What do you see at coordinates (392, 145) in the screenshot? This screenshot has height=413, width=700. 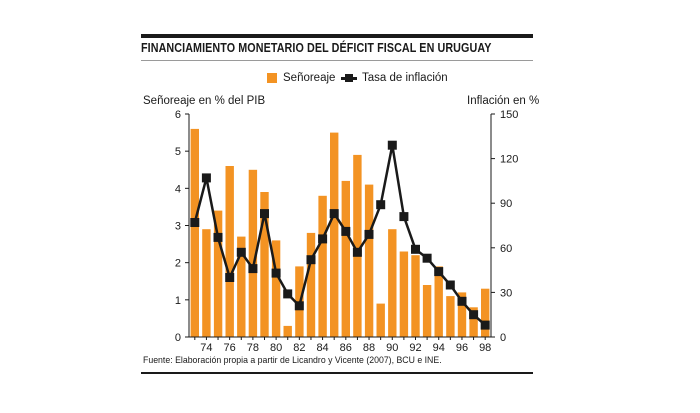 I see `inflation-marker-1990` at bounding box center [392, 145].